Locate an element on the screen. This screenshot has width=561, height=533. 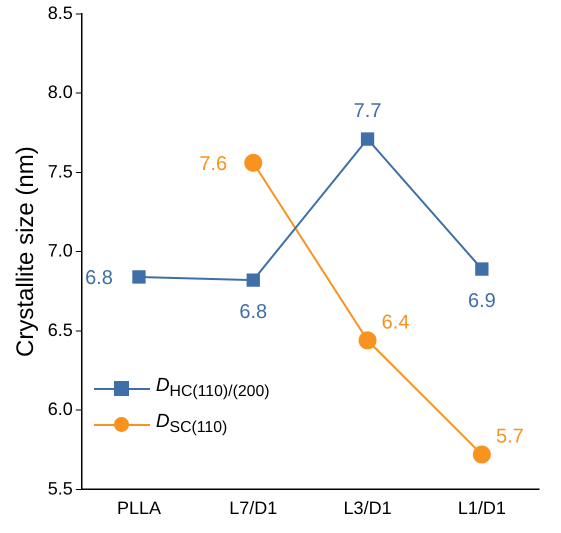
data-label: 6.9 is located at coordinates (482, 301).